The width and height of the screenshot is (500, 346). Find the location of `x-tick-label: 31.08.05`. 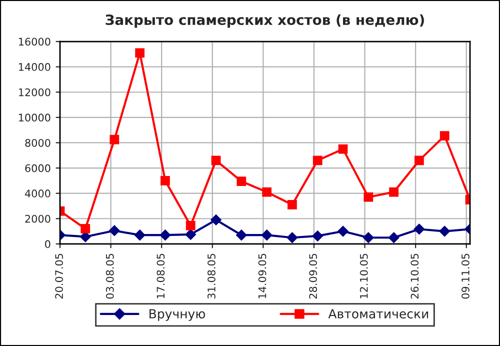

x-tick-label: 31.08.05 is located at coordinates (212, 276).